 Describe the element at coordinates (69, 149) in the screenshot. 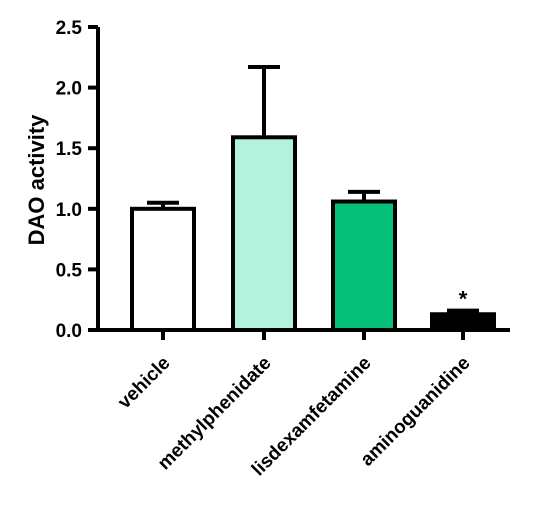

I see `y-tick-label: 1.5` at that location.